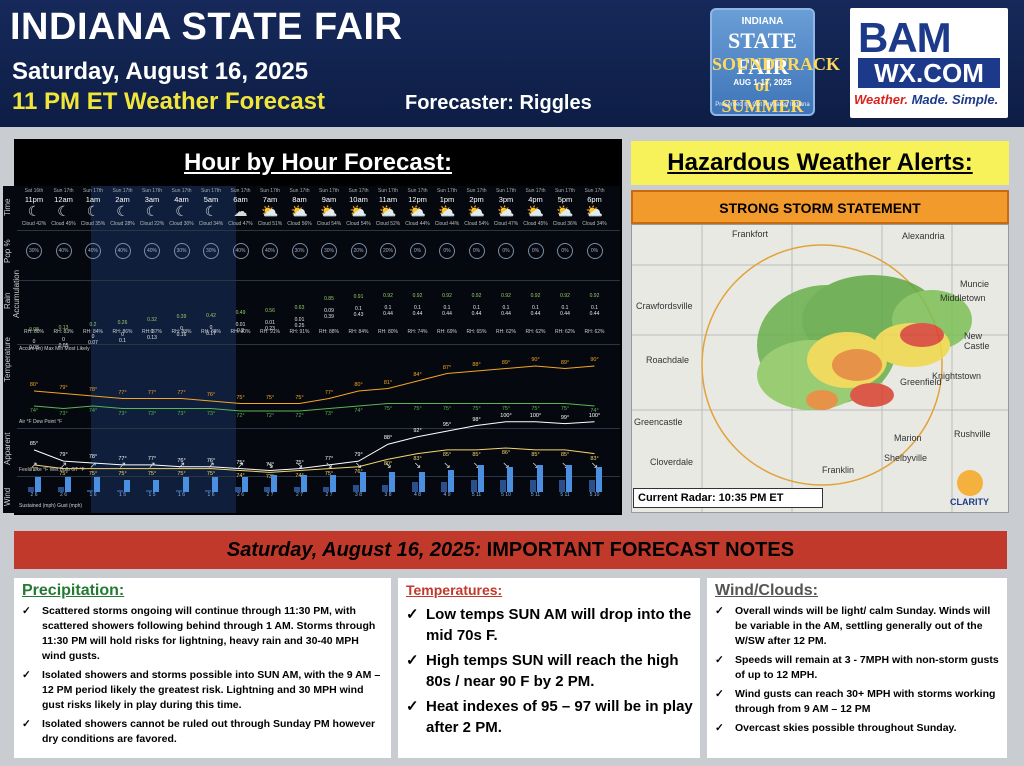  I want to click on rain-max: 0.26, so click(122, 322).